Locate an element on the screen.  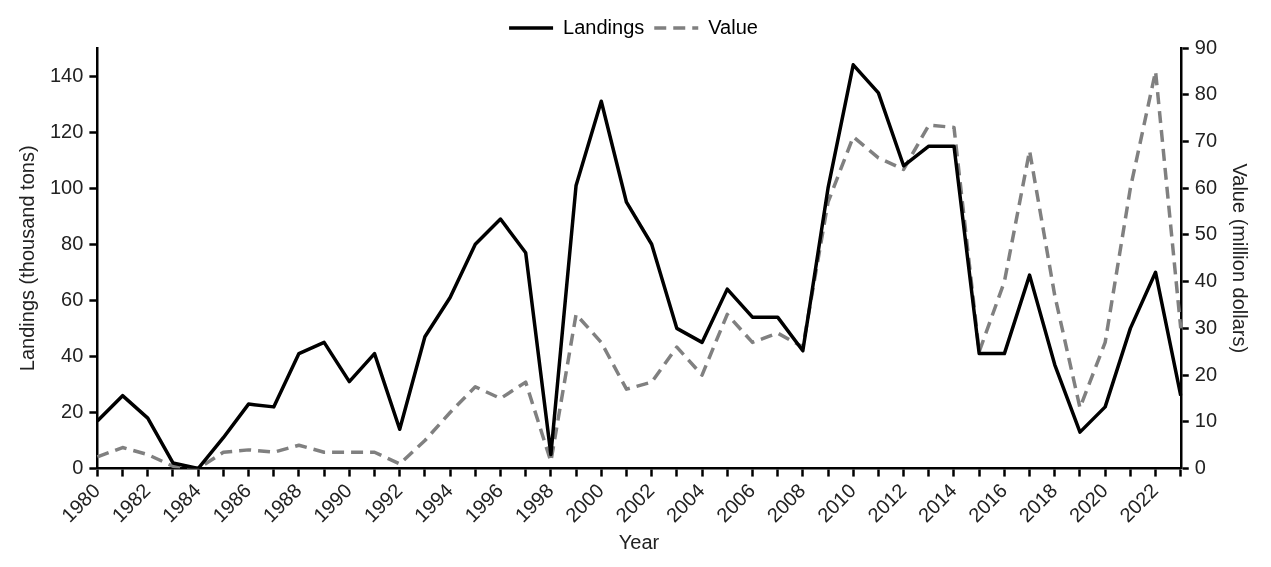
y2-tick-label: 10 is located at coordinates (1205, 420).